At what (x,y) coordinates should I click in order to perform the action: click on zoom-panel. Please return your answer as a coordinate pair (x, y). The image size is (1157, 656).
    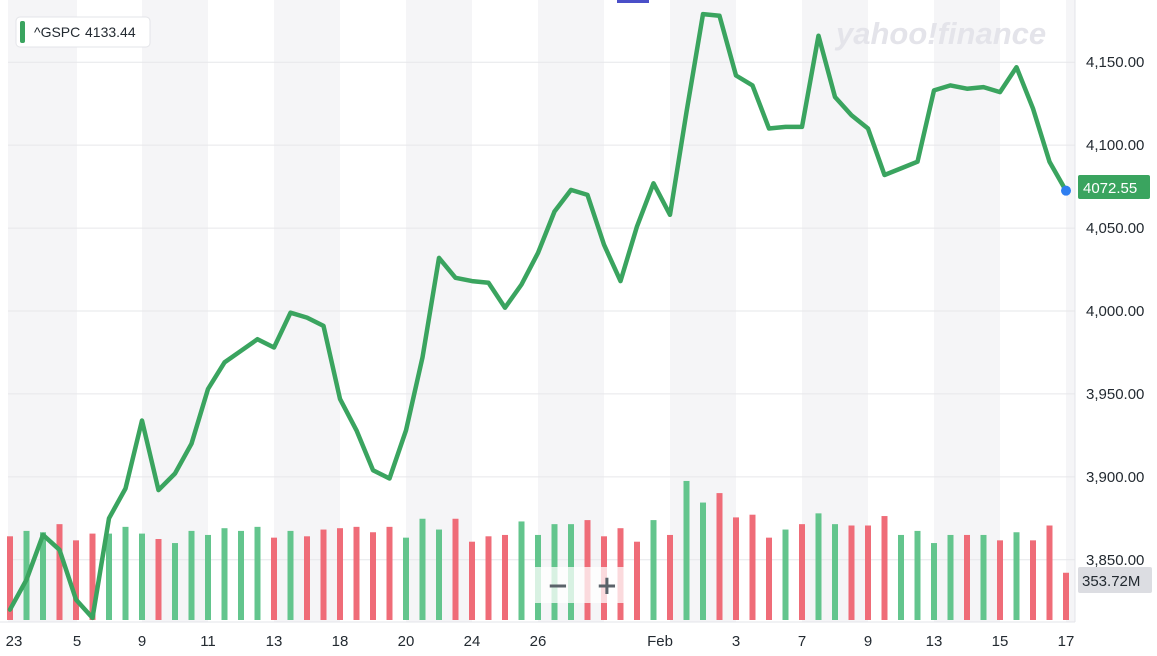
    Looking at the image, I should click on (582, 585).